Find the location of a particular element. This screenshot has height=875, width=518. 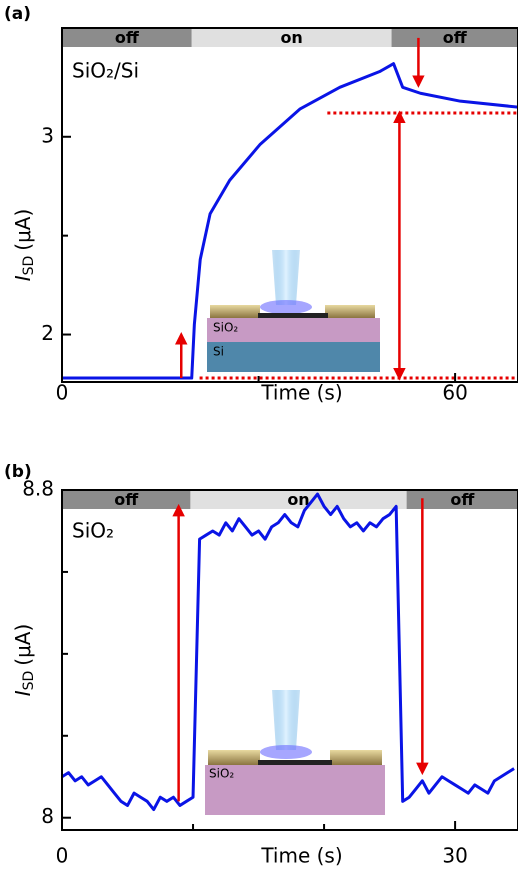

panel-label: (a) is located at coordinates (17, 14).